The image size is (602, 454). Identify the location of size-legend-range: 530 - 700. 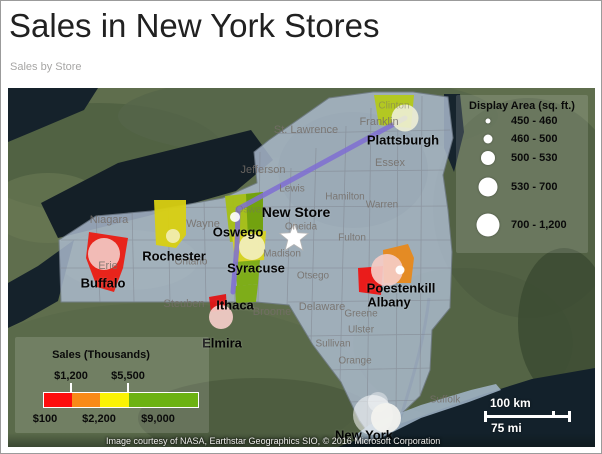
(534, 187).